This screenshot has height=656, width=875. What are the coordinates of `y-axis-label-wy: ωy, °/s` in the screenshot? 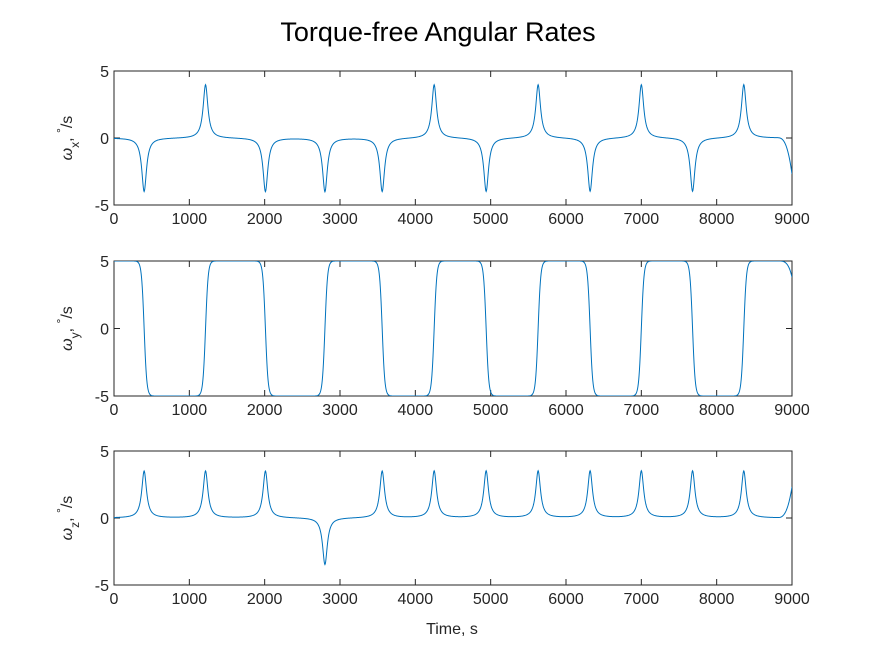 It's located at (68, 328).